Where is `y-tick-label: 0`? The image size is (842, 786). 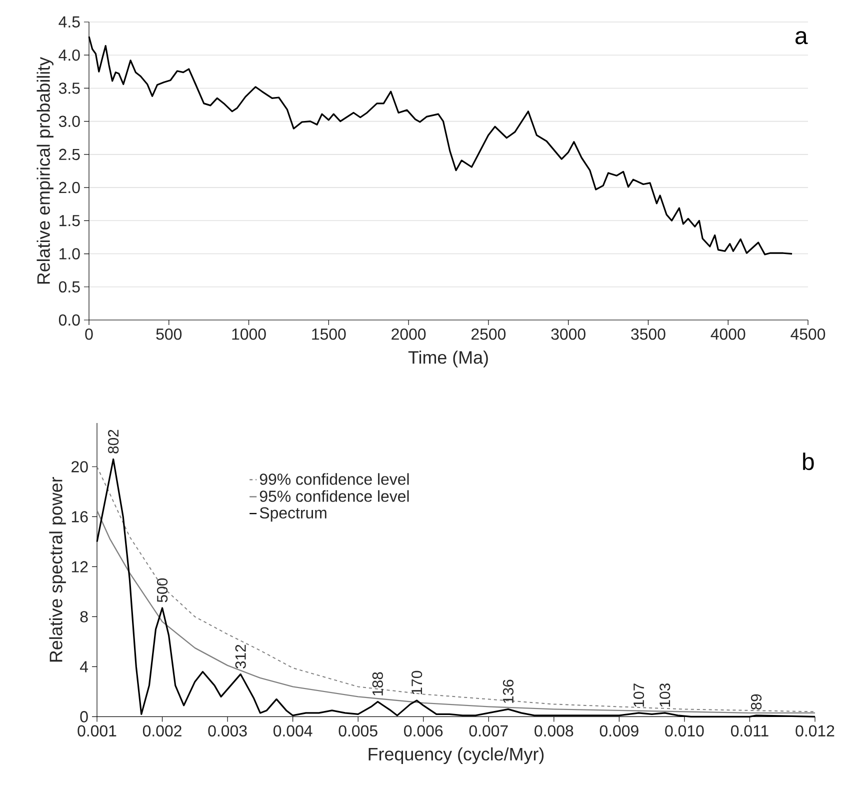 y-tick-label: 0 is located at coordinates (84, 716).